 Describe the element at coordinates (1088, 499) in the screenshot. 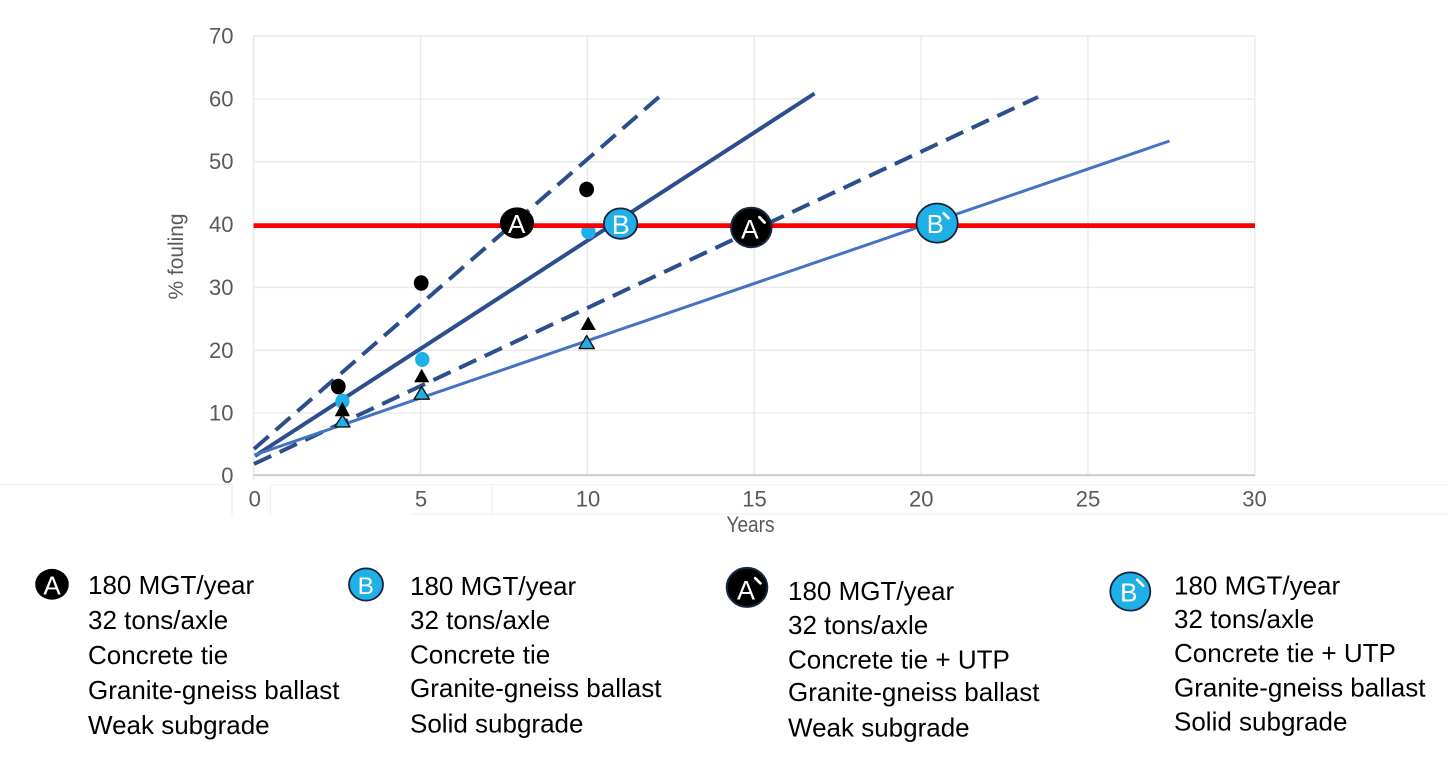

I see `svg-text: 25` at that location.